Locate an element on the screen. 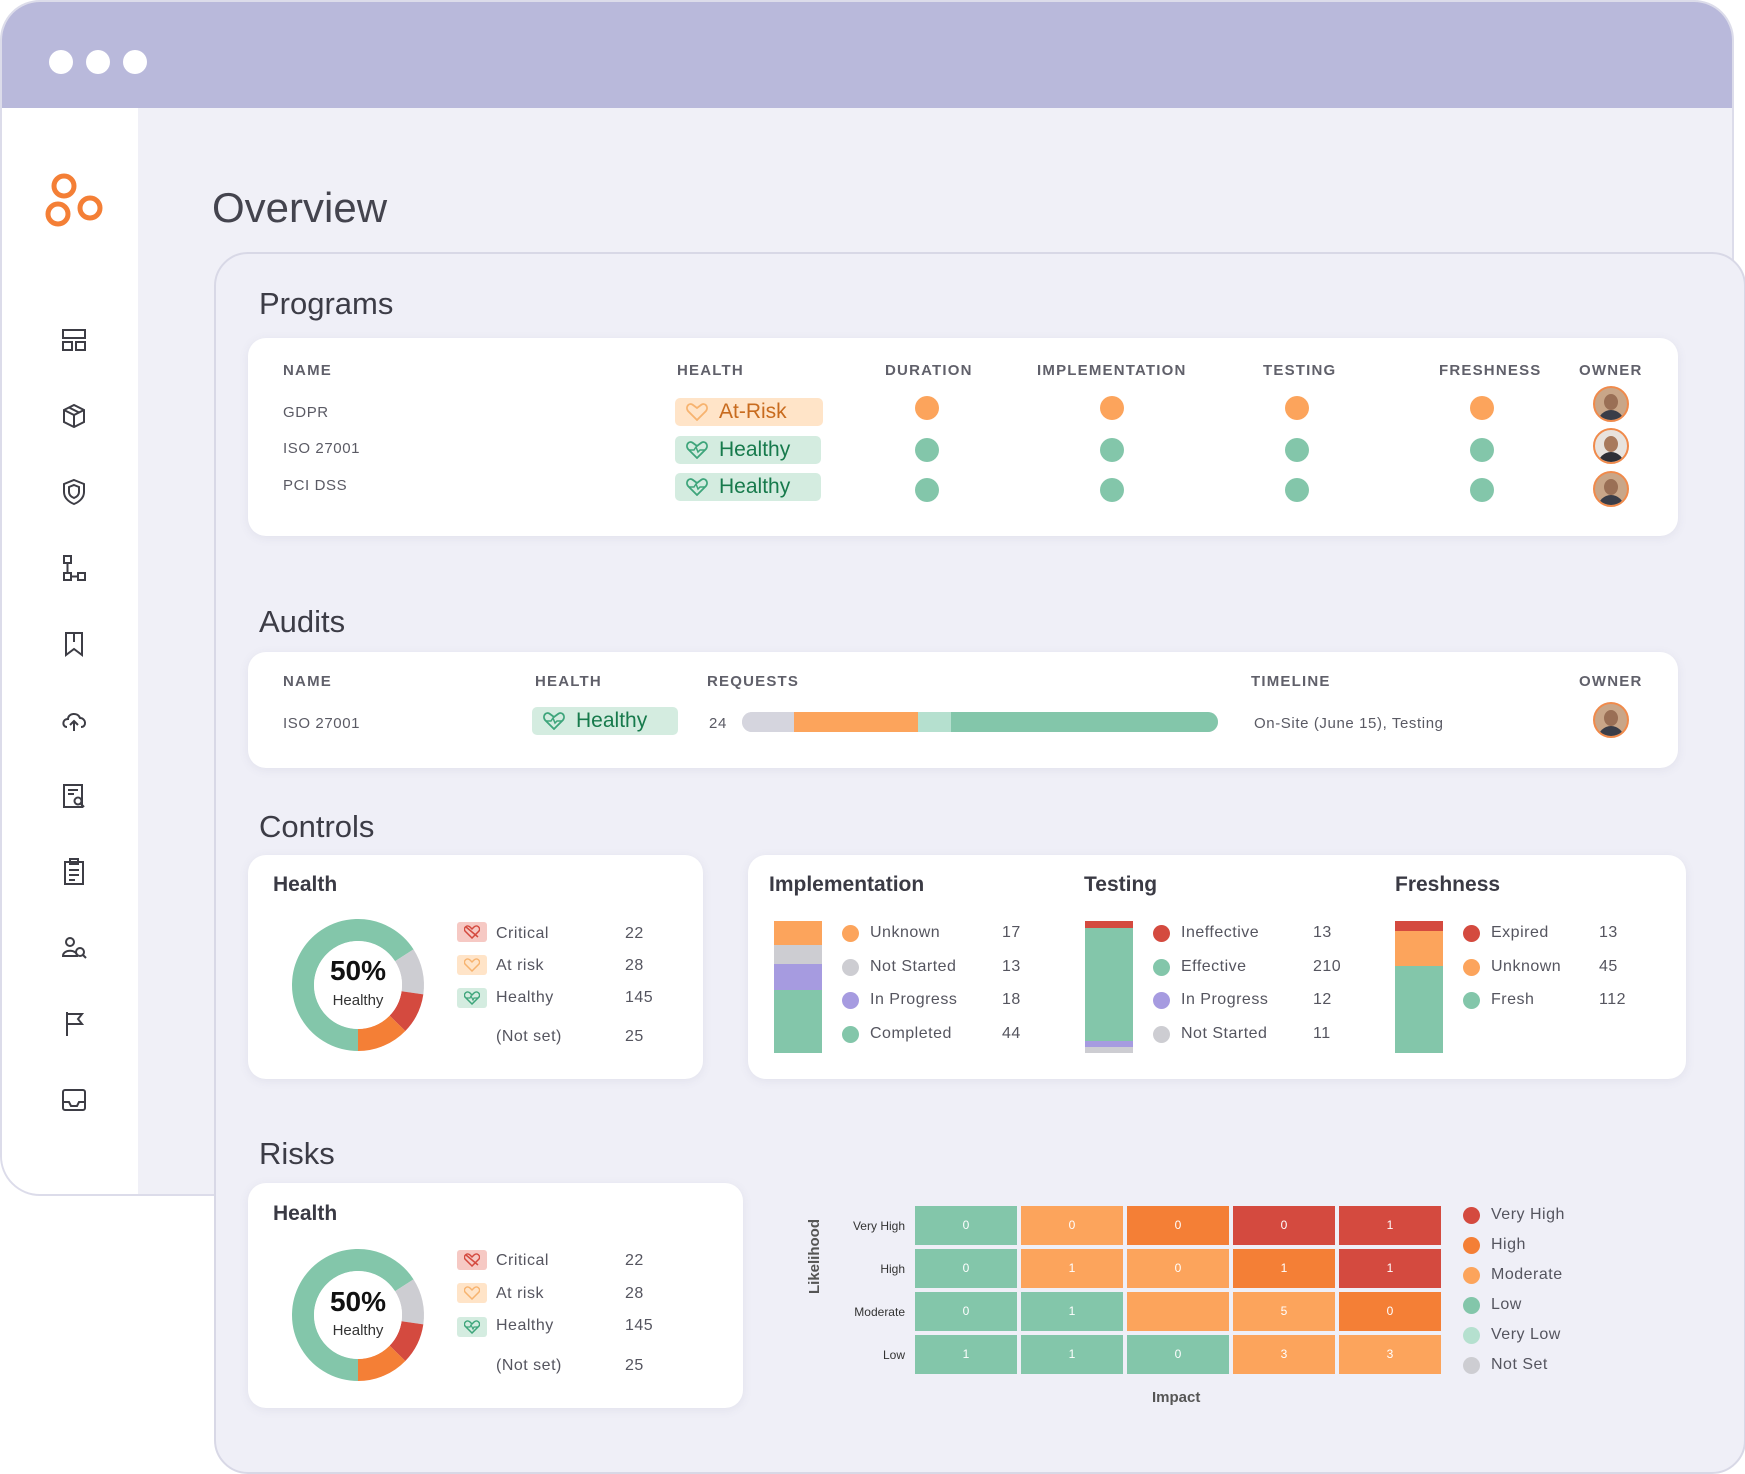  legend-value: 145 is located at coordinates (639, 1325).